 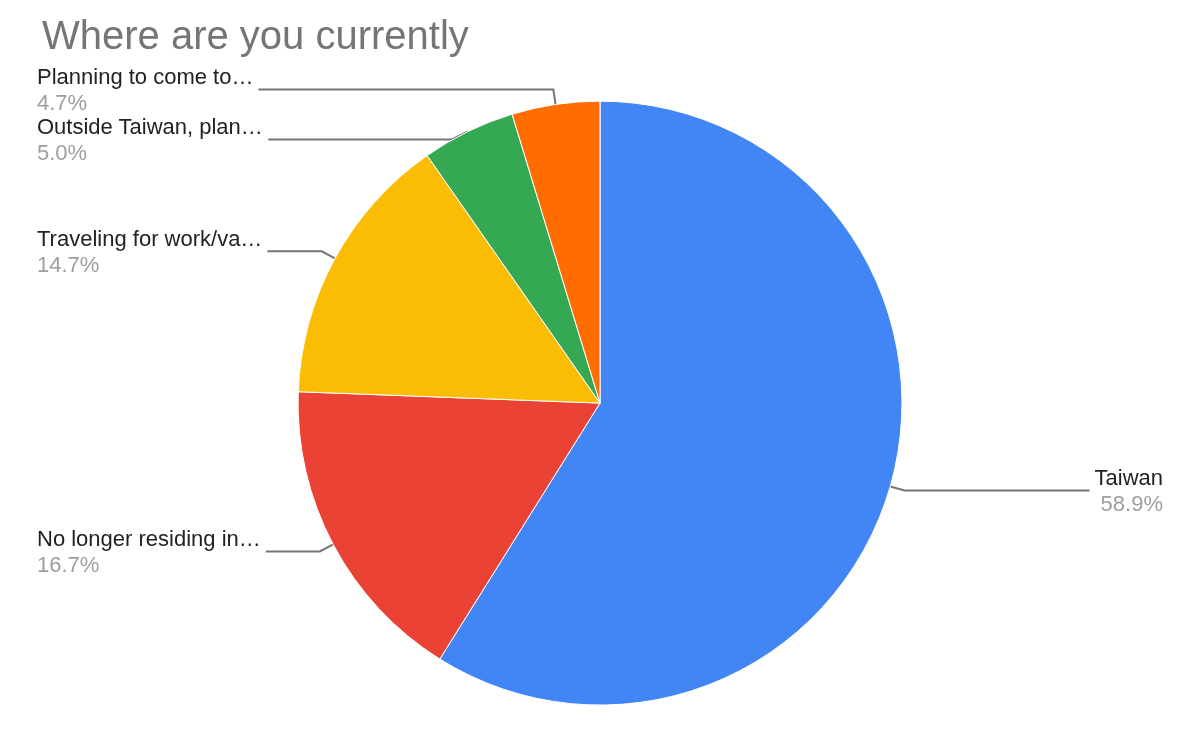 What do you see at coordinates (62, 153) in the screenshot?
I see `data-label: 5.0%` at bounding box center [62, 153].